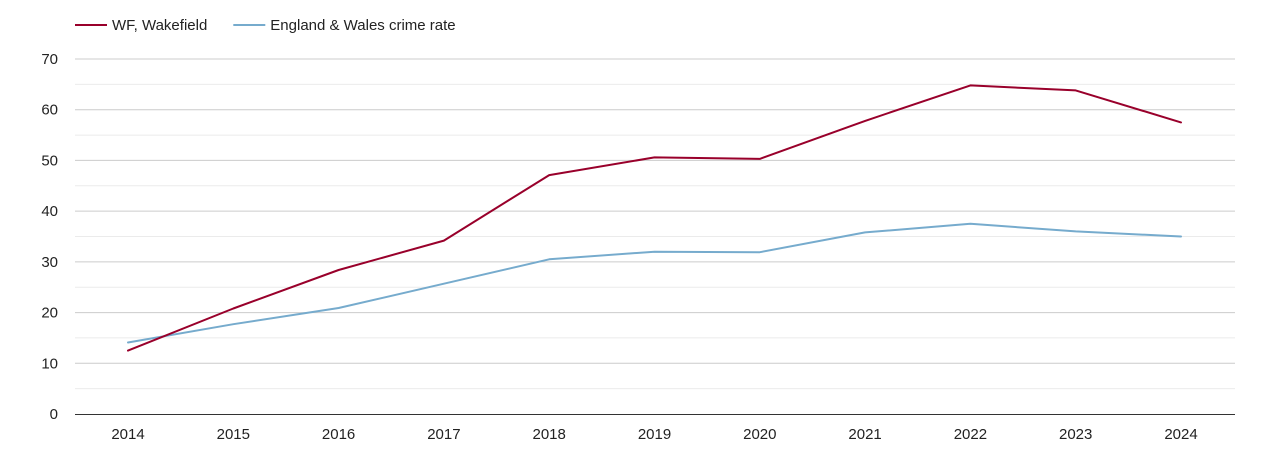  I want to click on x-tick-label: 2016, so click(338, 434).